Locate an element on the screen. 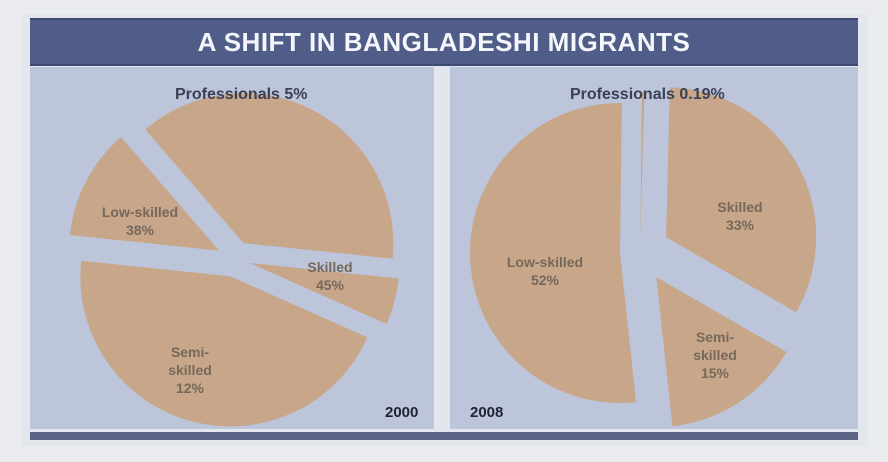 This screenshot has width=888, height=462. pie-slice-semi-skilled-2008 is located at coordinates (721, 352).